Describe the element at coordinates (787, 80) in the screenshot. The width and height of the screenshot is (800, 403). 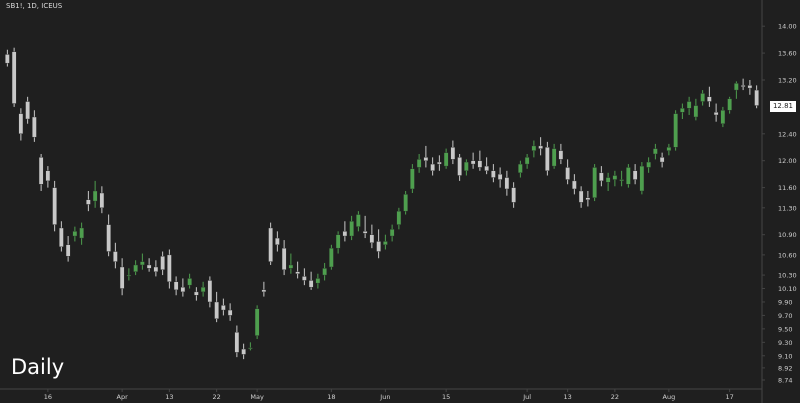
I see `y-tick-label: 13.20` at that location.